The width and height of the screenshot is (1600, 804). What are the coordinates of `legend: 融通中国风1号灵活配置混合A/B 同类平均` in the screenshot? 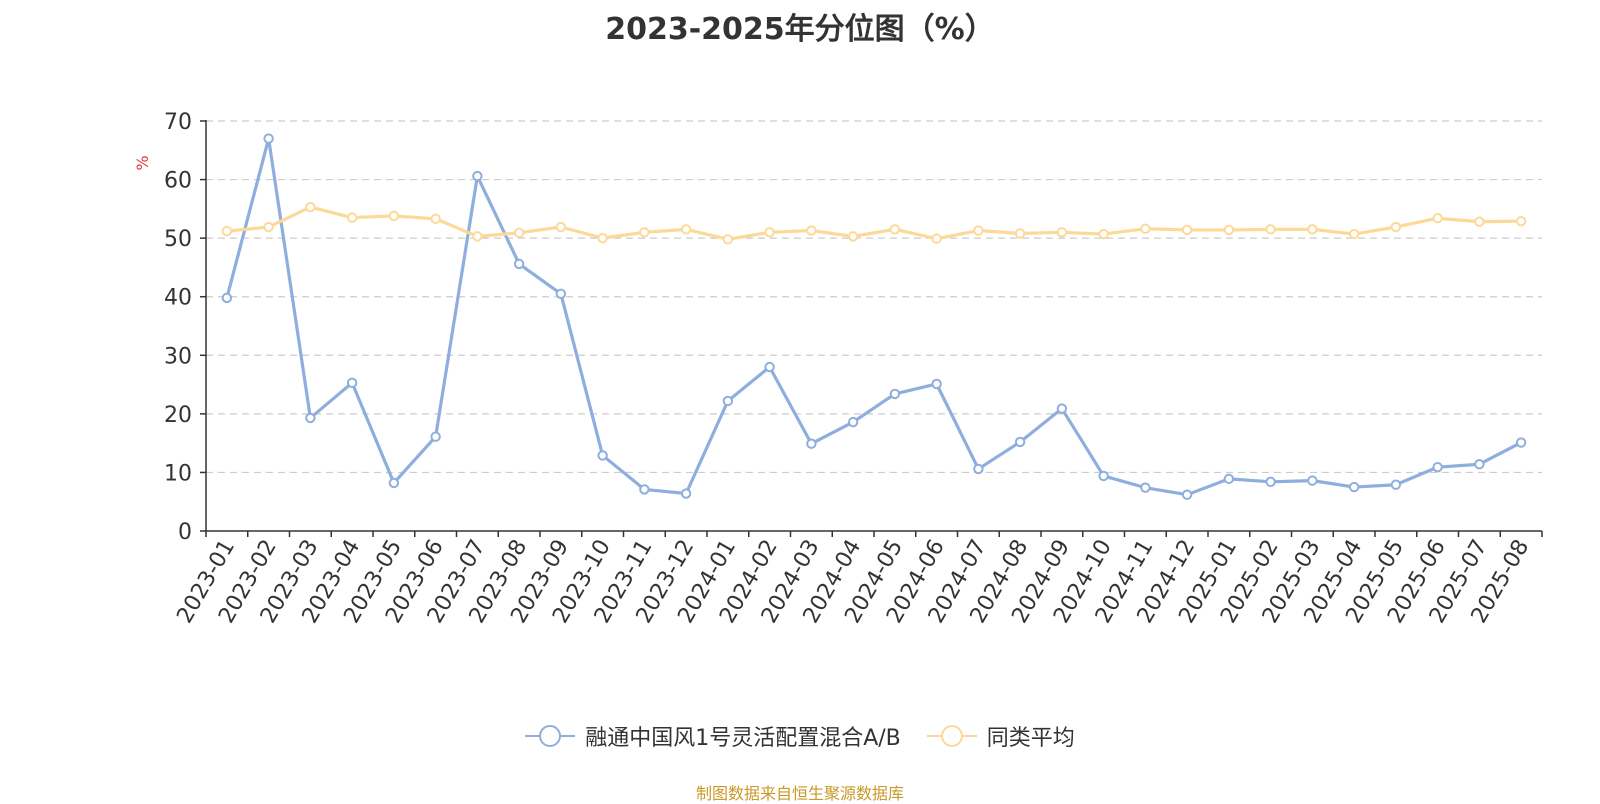 It's located at (800, 736).